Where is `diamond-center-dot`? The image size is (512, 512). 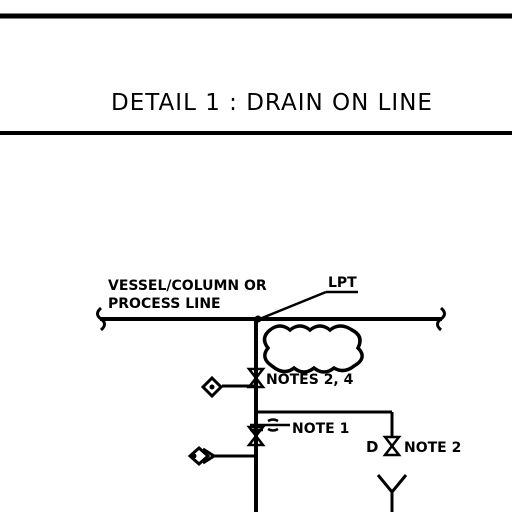 diamond-center-dot is located at coordinates (212, 387).